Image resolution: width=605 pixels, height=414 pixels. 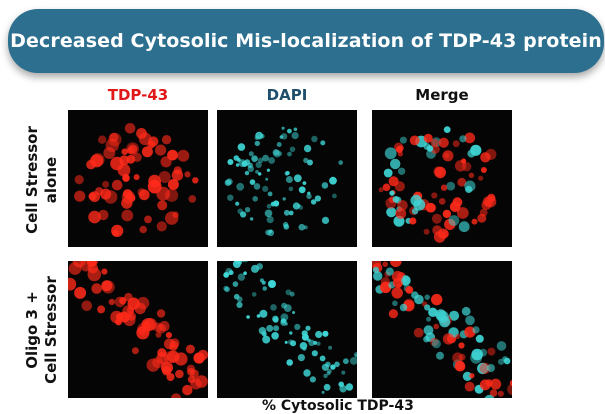 I want to click on image-row1-dapi, so click(x=287, y=178).